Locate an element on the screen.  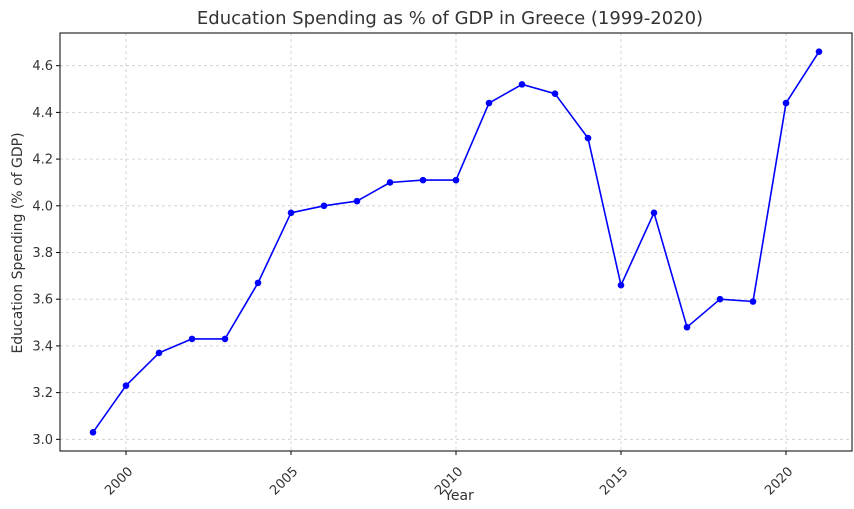
x-tick-label: 2005 is located at coordinates (284, 481).